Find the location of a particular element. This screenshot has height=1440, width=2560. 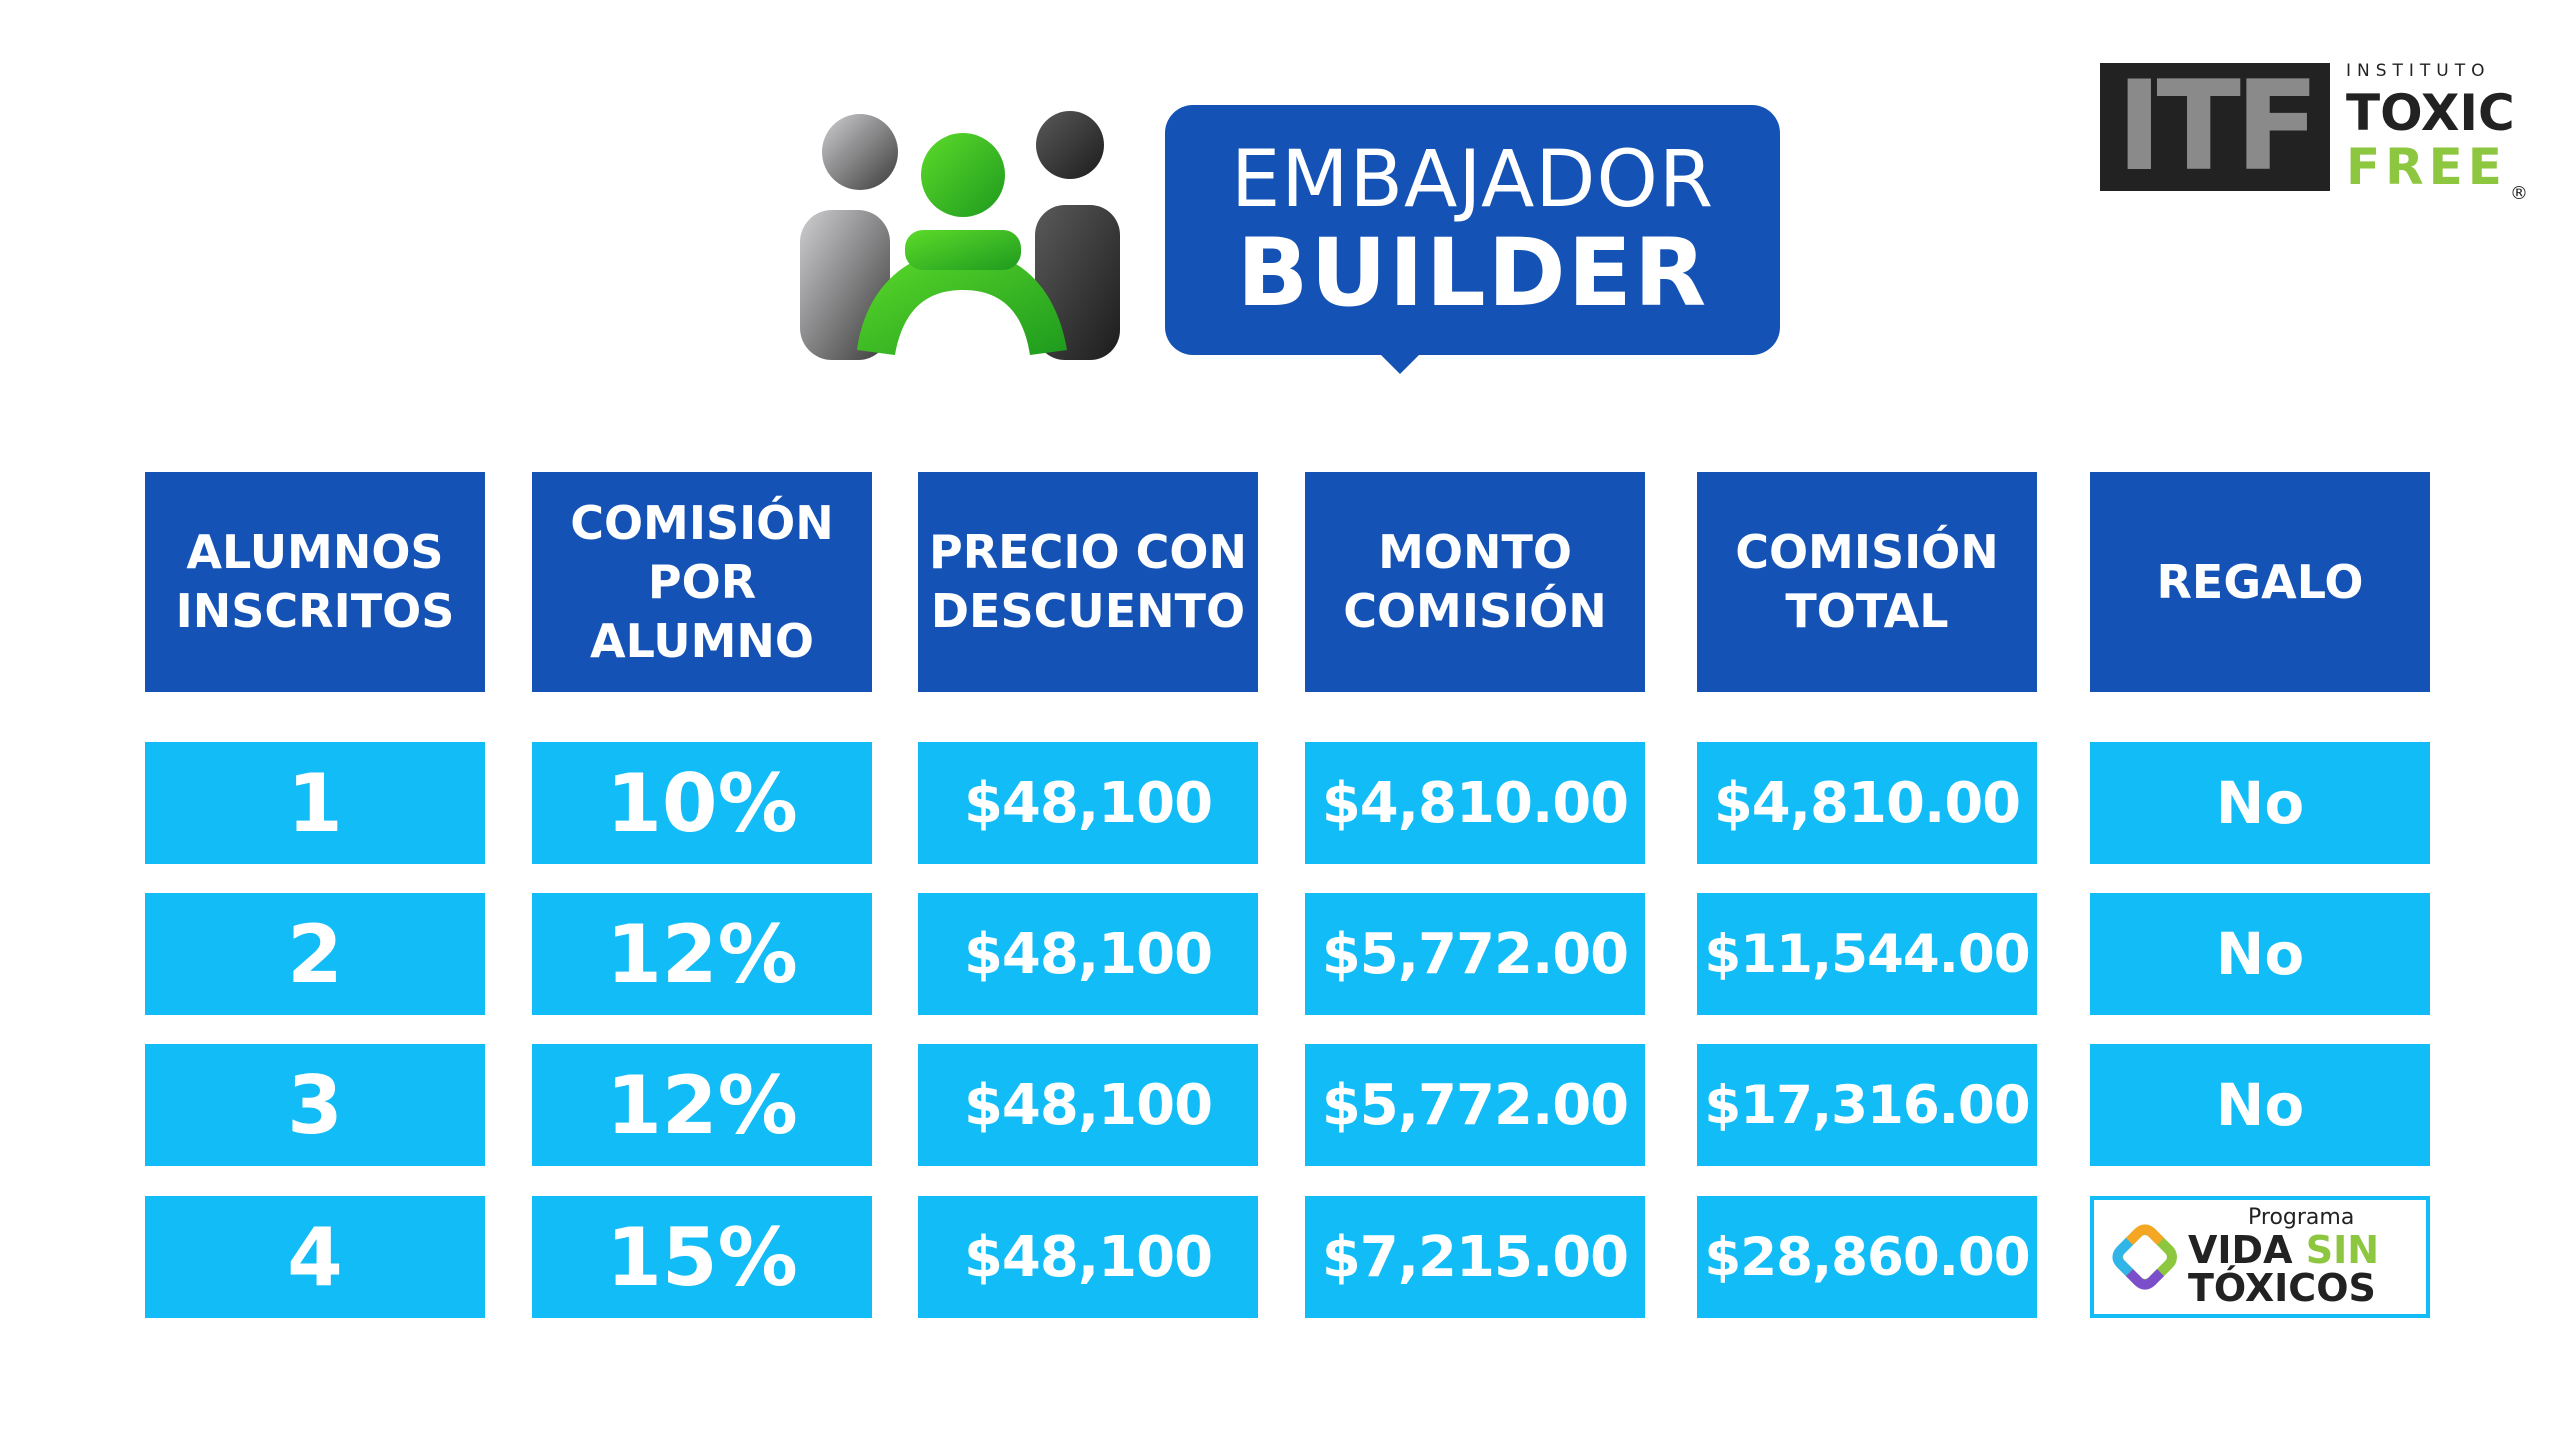

header-comision-total: COMISIÓN TOTAL is located at coordinates (1867, 582).